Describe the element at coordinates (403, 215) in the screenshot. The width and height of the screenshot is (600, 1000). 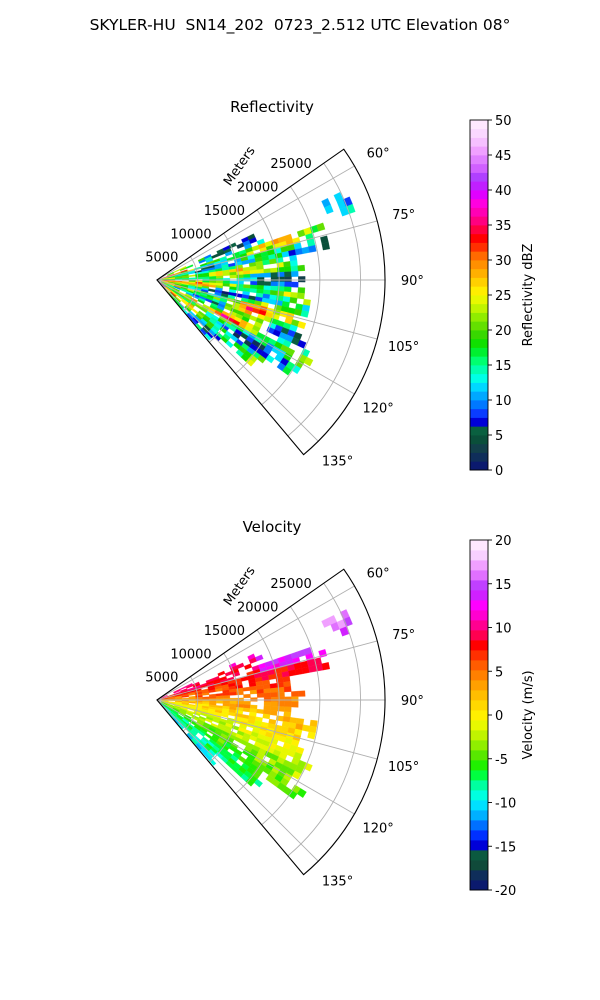
I see `angle-tick-label: 75°` at that location.